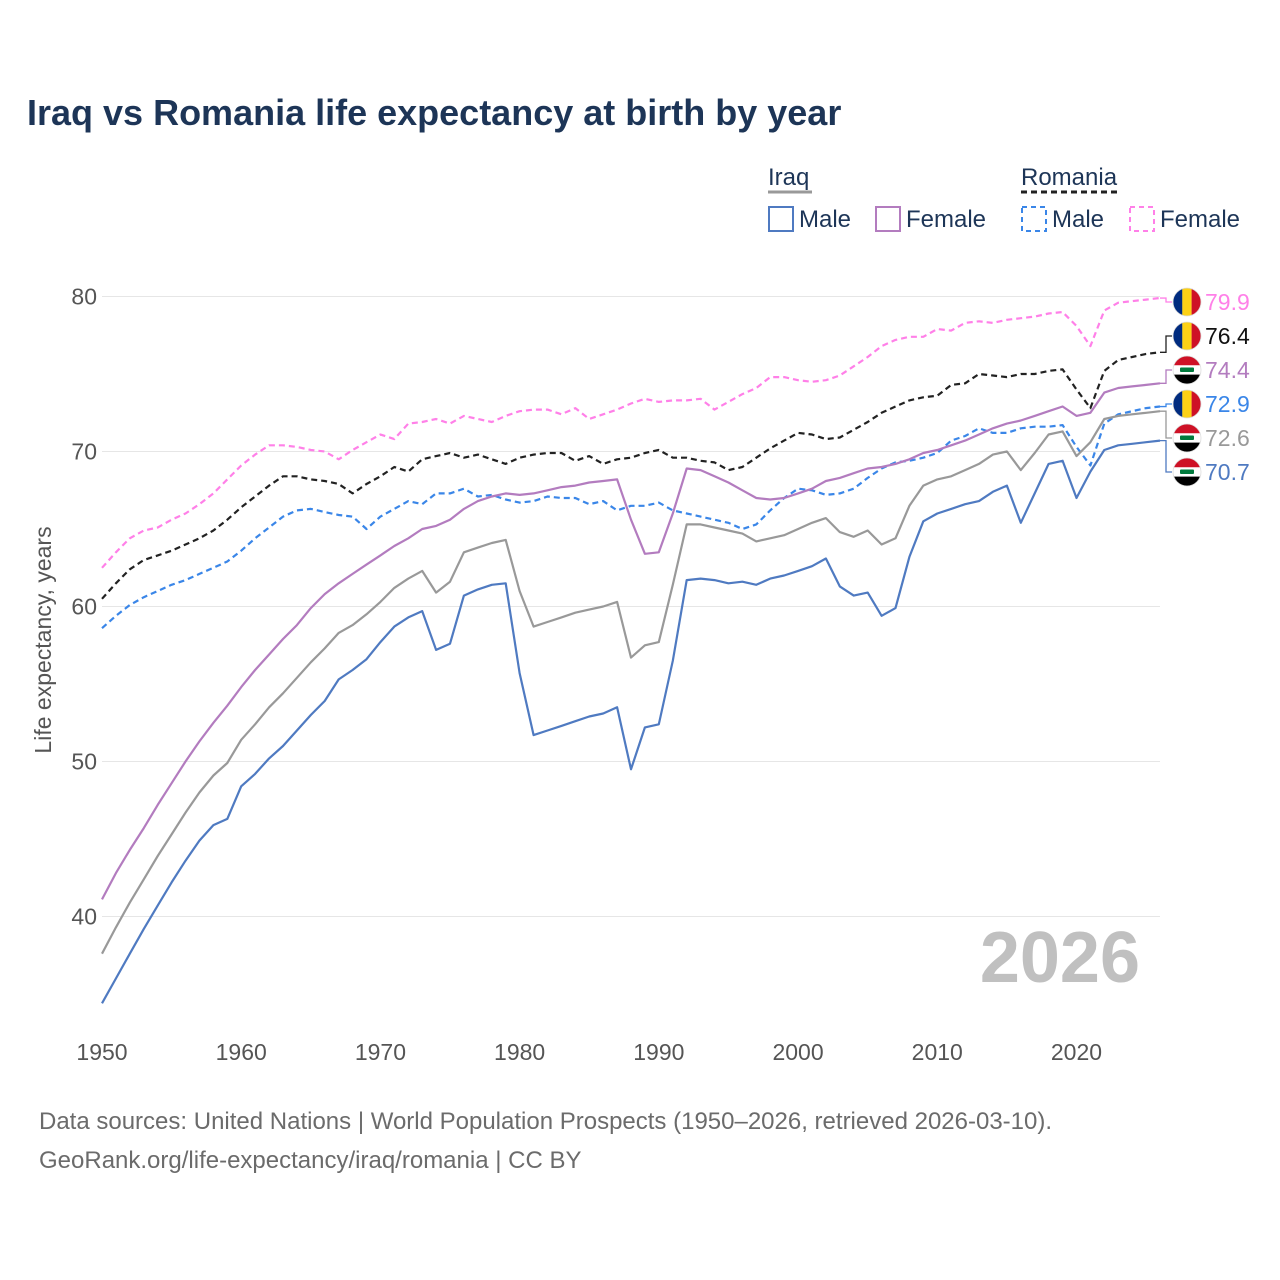  What do you see at coordinates (101, 1052) in the screenshot?
I see `x-tick-label-1950: 1950` at bounding box center [101, 1052].